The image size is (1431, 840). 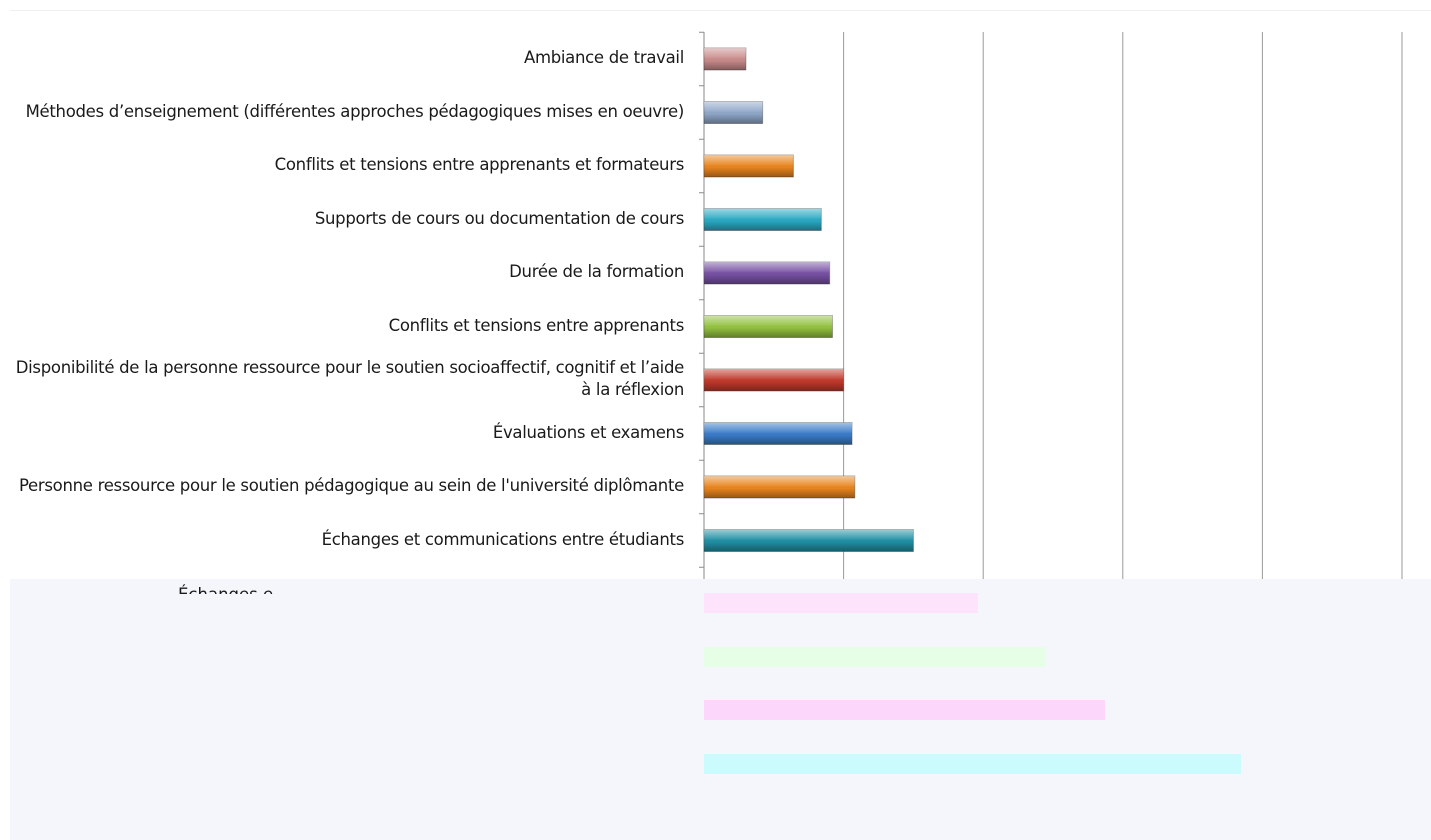 I want to click on category-label: Conflits et tensions entre apprenants, so click(x=536, y=325).